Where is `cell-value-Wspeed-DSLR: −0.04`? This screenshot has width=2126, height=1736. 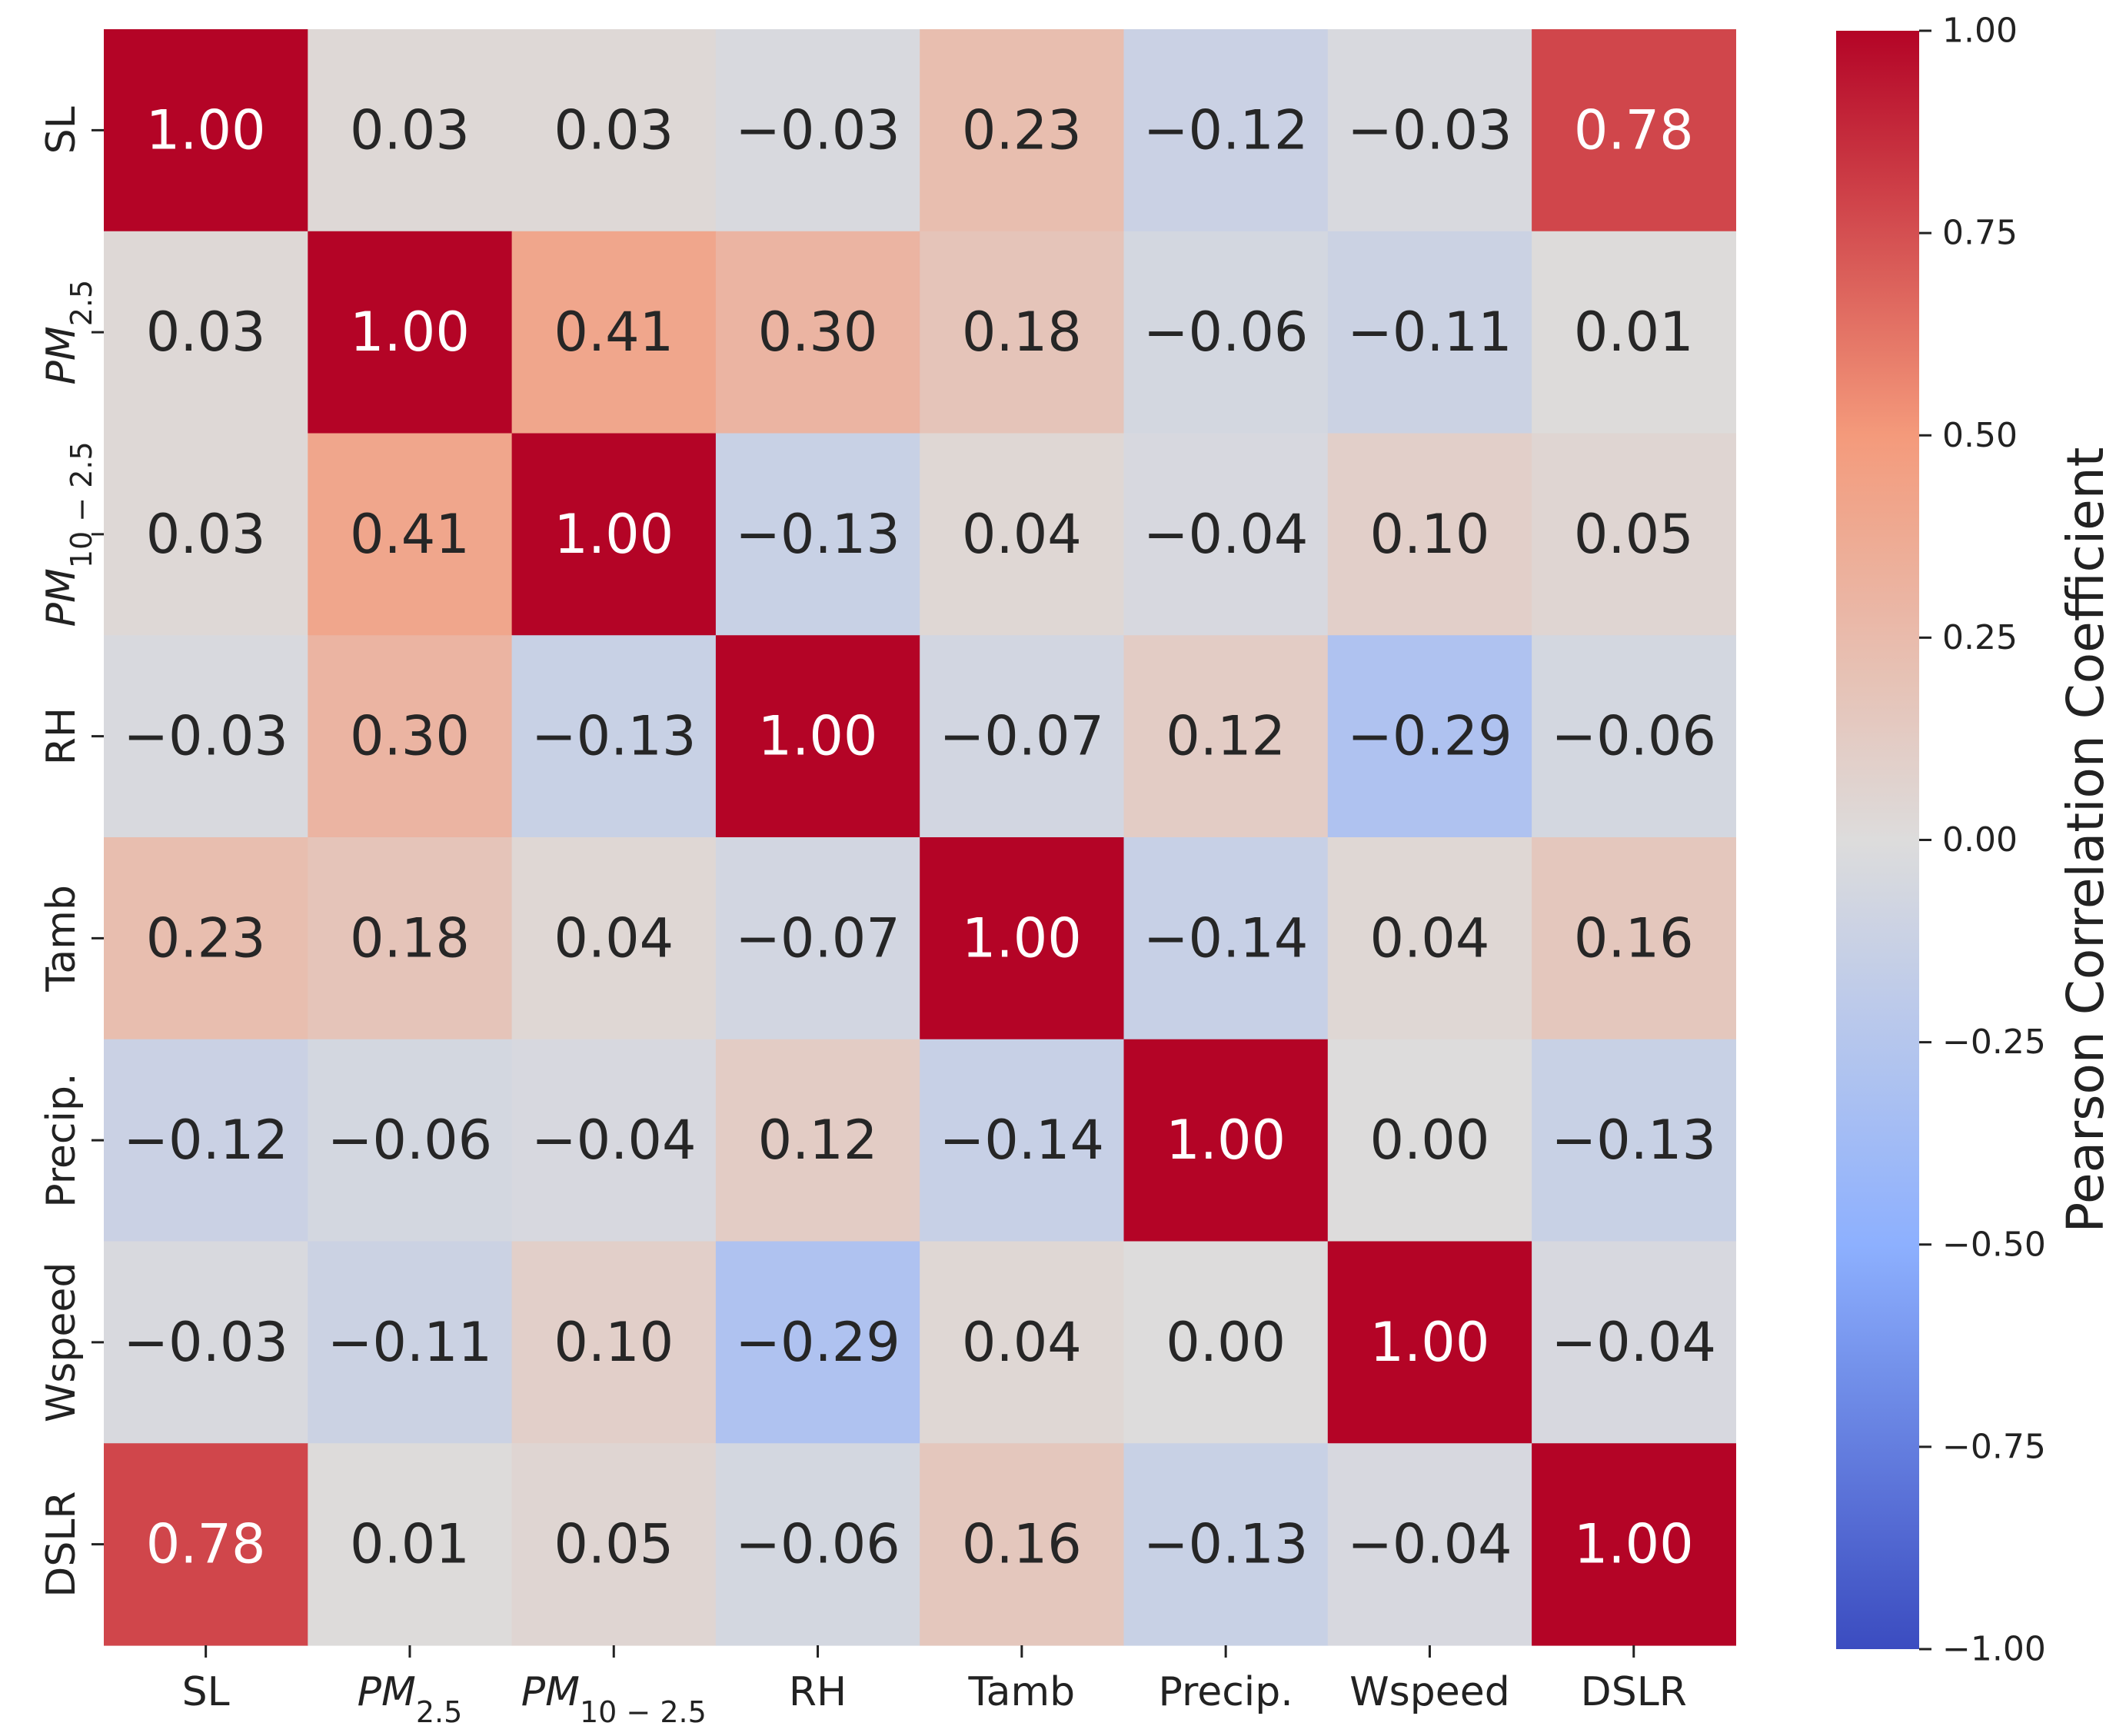
cell-value-Wspeed-DSLR: −0.04 is located at coordinates (1634, 1342).